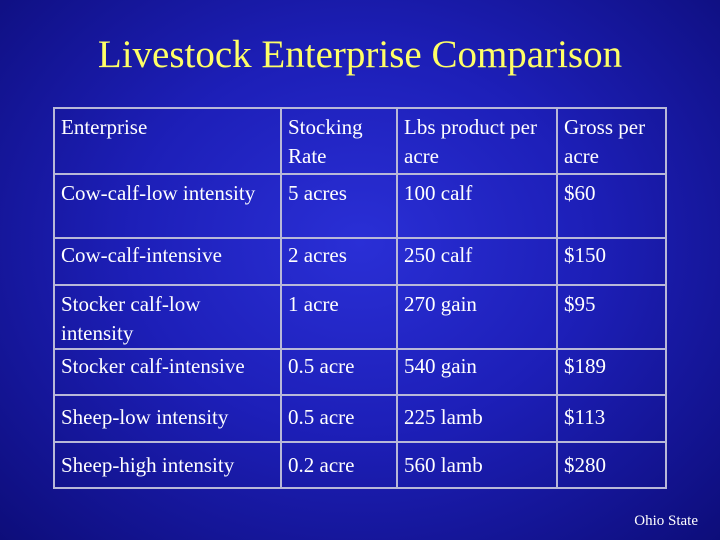 Image resolution: width=720 pixels, height=540 pixels. I want to click on table-row-label: Stocker calf-intensive, so click(153, 366).